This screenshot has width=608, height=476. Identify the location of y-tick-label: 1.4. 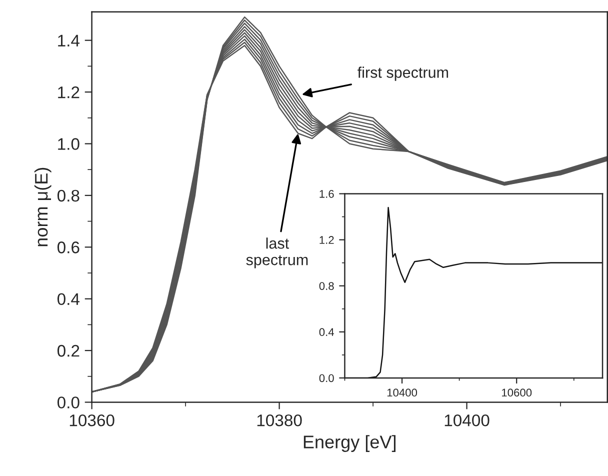
(69, 40).